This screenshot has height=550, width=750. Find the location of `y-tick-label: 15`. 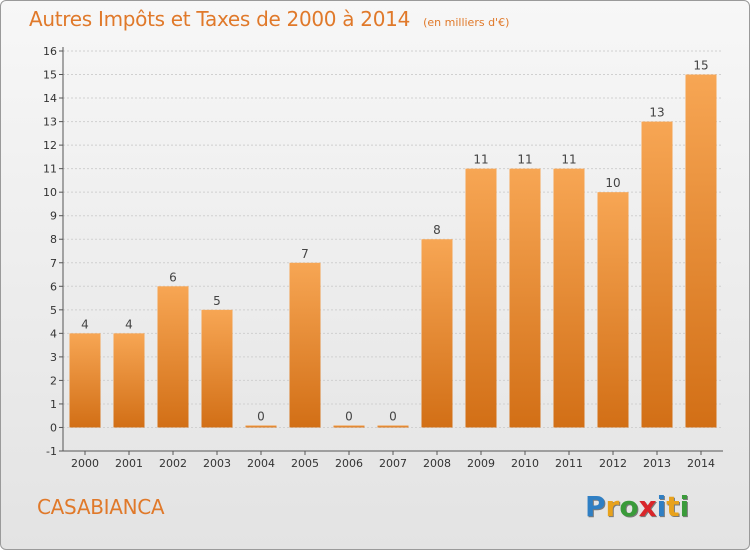

y-tick-label: 15 is located at coordinates (50, 75).